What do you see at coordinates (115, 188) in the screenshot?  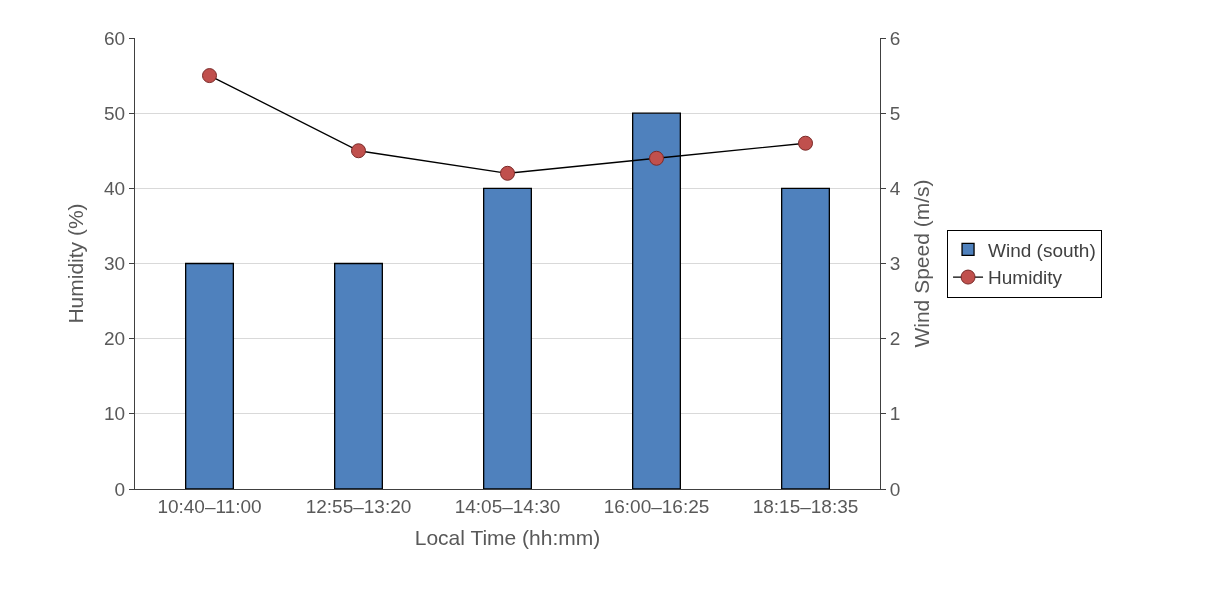 I see `y-tick-label: 40` at bounding box center [115, 188].